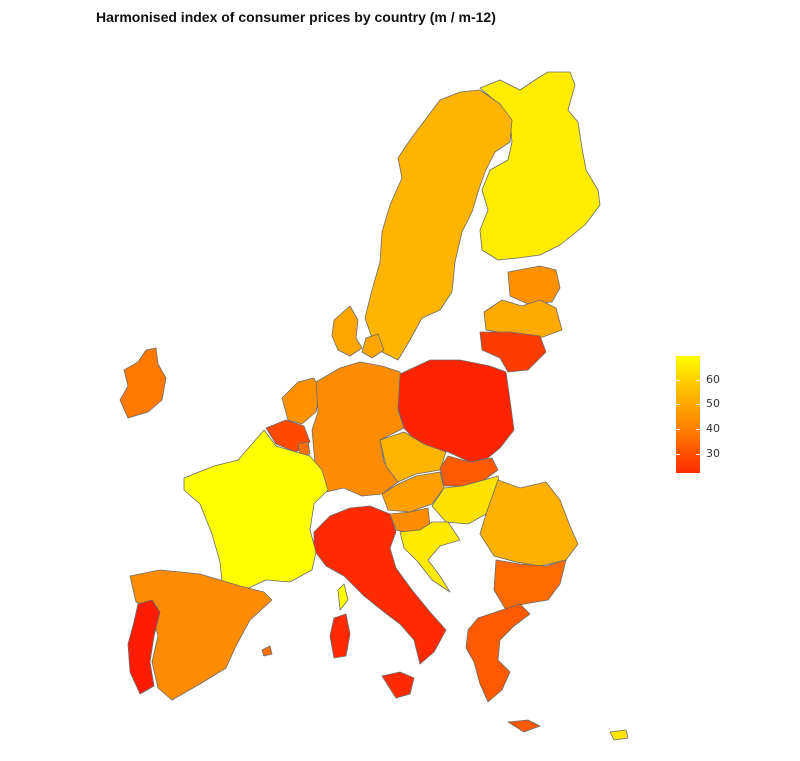 The height and width of the screenshot is (761, 800). Describe the element at coordinates (340, 636) in the screenshot. I see `country-italy-sardinia` at that location.